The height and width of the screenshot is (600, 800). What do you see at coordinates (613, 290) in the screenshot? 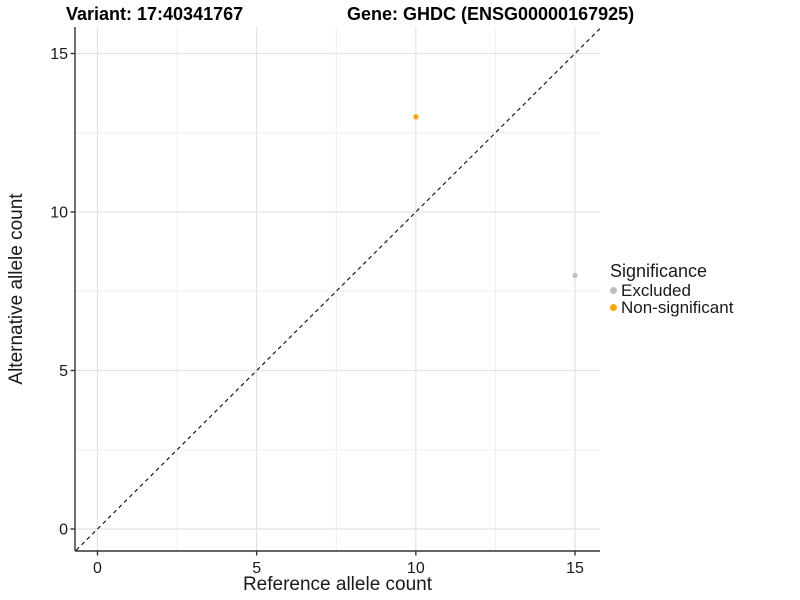
I see `excluded-point-icon` at bounding box center [613, 290].